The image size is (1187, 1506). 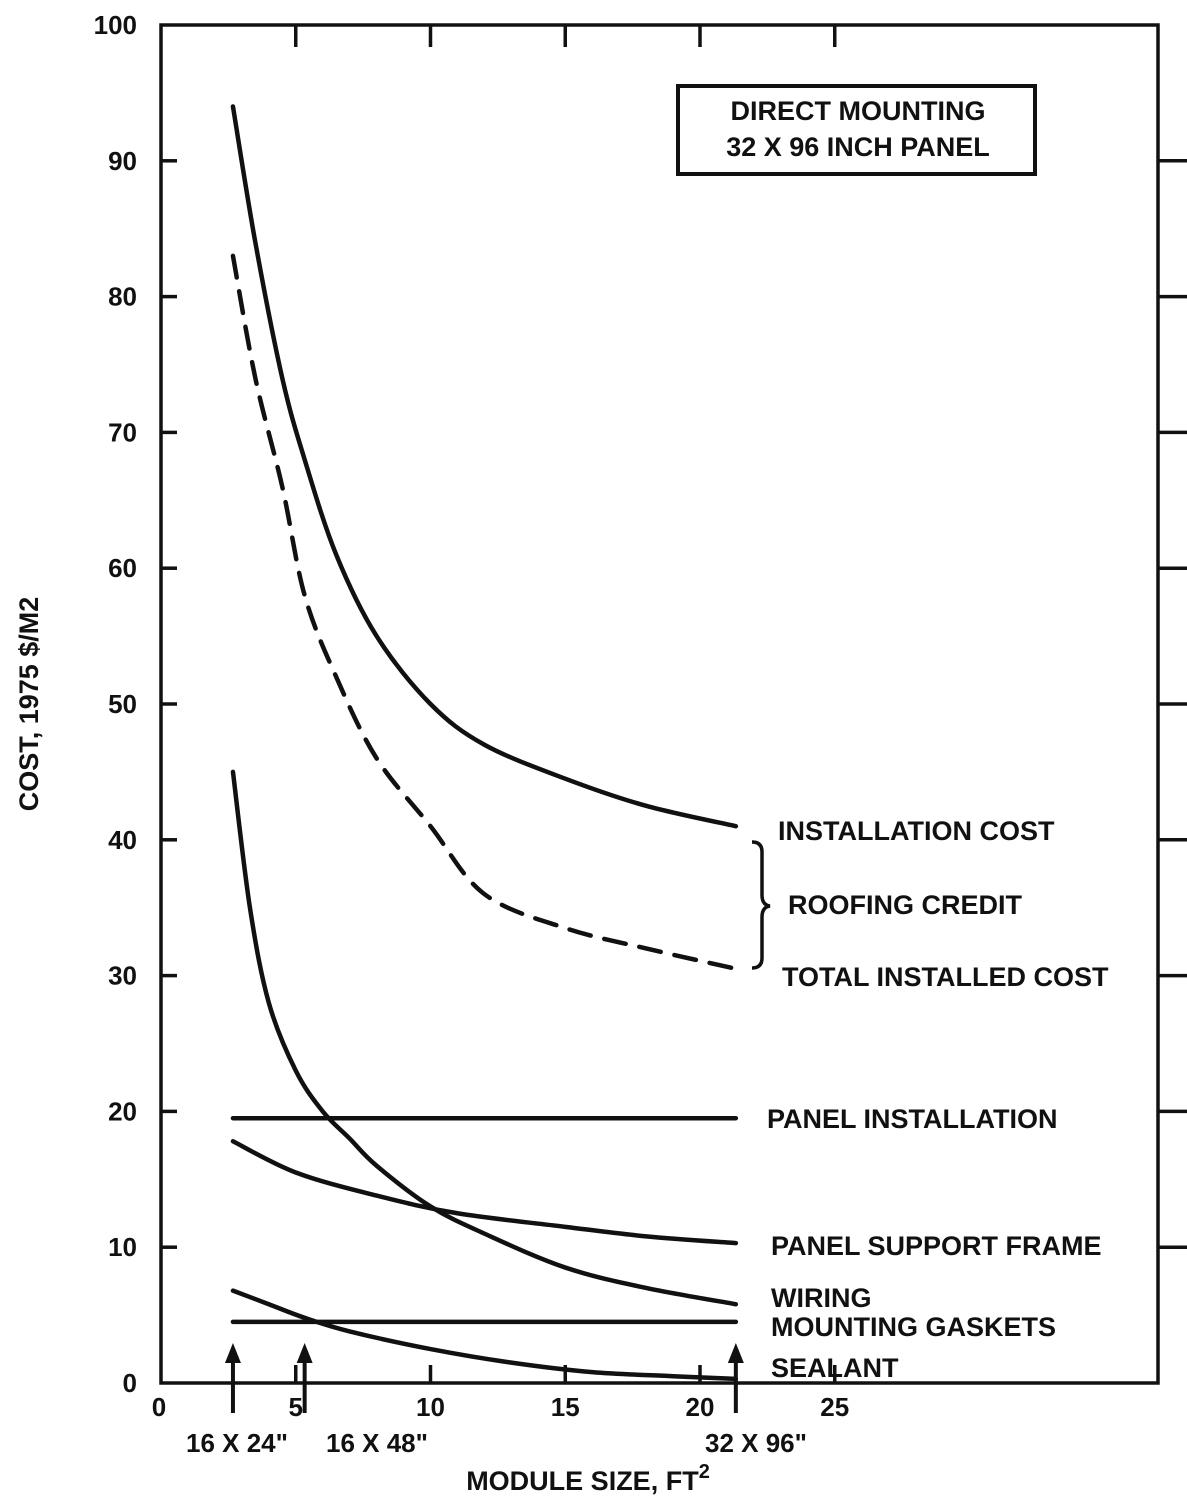 What do you see at coordinates (122, 432) in the screenshot?
I see `y-tick-label: 70` at bounding box center [122, 432].